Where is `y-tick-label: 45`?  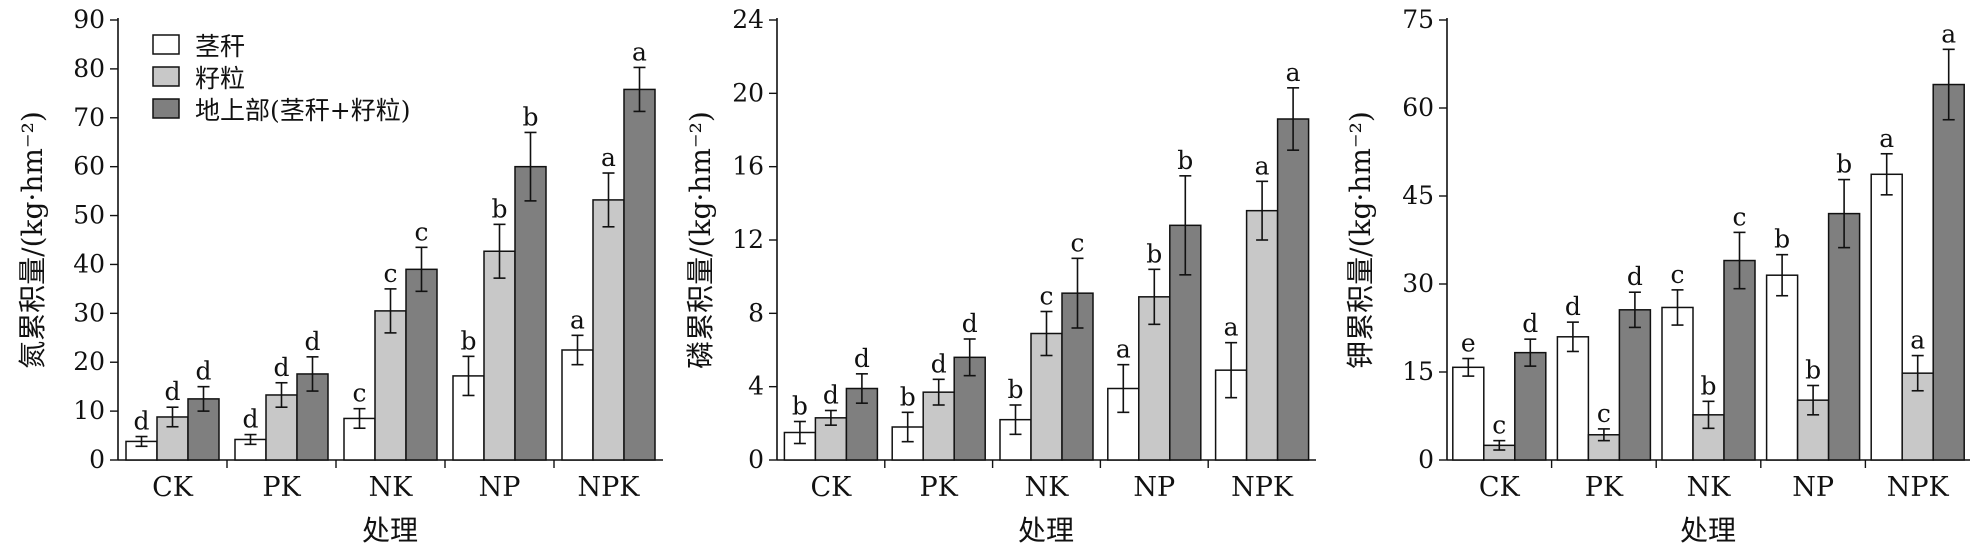 y-tick-label: 45 is located at coordinates (1418, 195).